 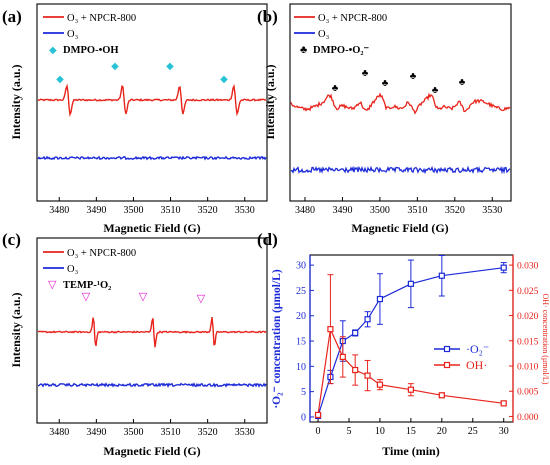 What do you see at coordinates (352, 18) in the screenshot?
I see `panel-b-legend-red-label: O₃ + NPCR-800` at bounding box center [352, 18].